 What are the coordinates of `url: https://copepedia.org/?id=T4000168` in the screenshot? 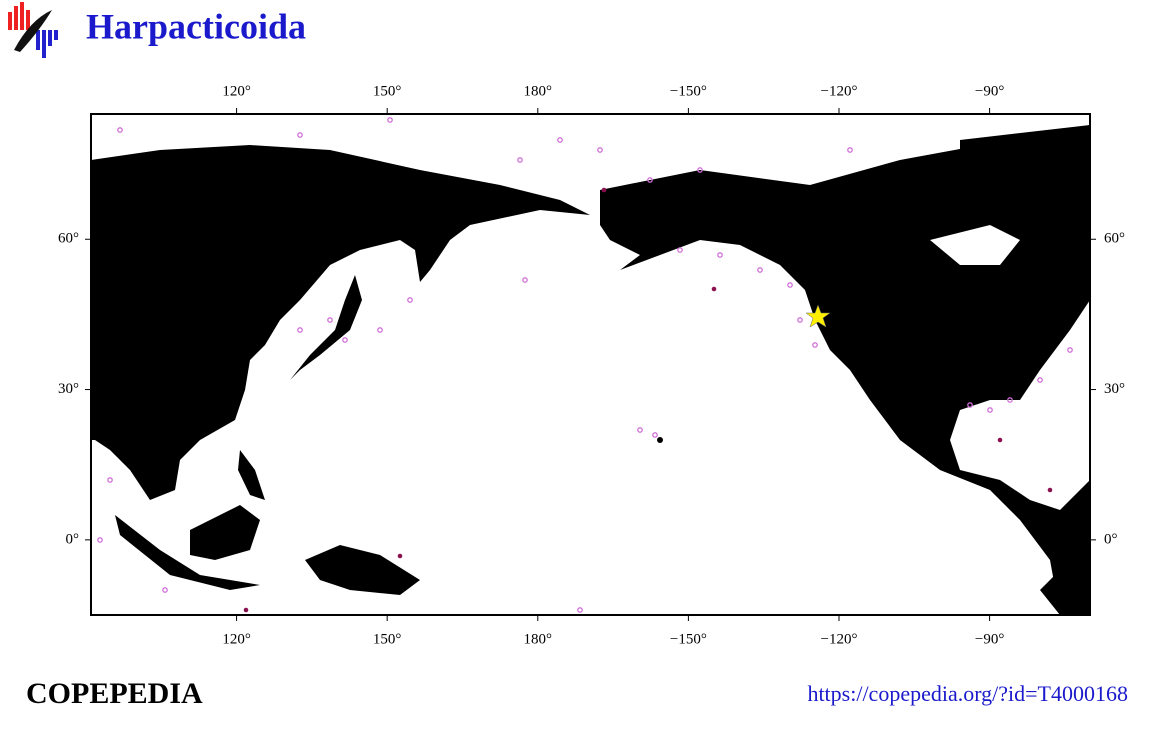 It's located at (967, 693).